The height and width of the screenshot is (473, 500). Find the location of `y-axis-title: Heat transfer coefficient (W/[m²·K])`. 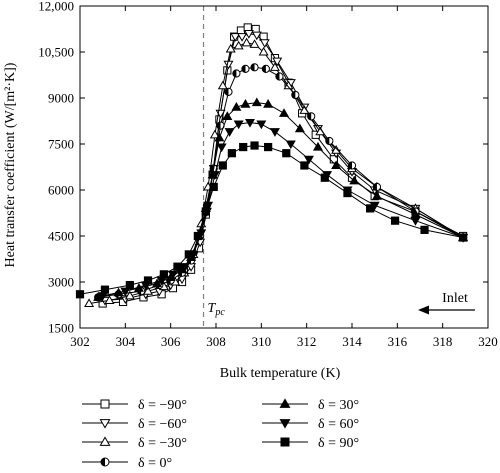

y-axis-title: Heat transfer coefficient (W/[m²·K]) is located at coordinates (10, 164).